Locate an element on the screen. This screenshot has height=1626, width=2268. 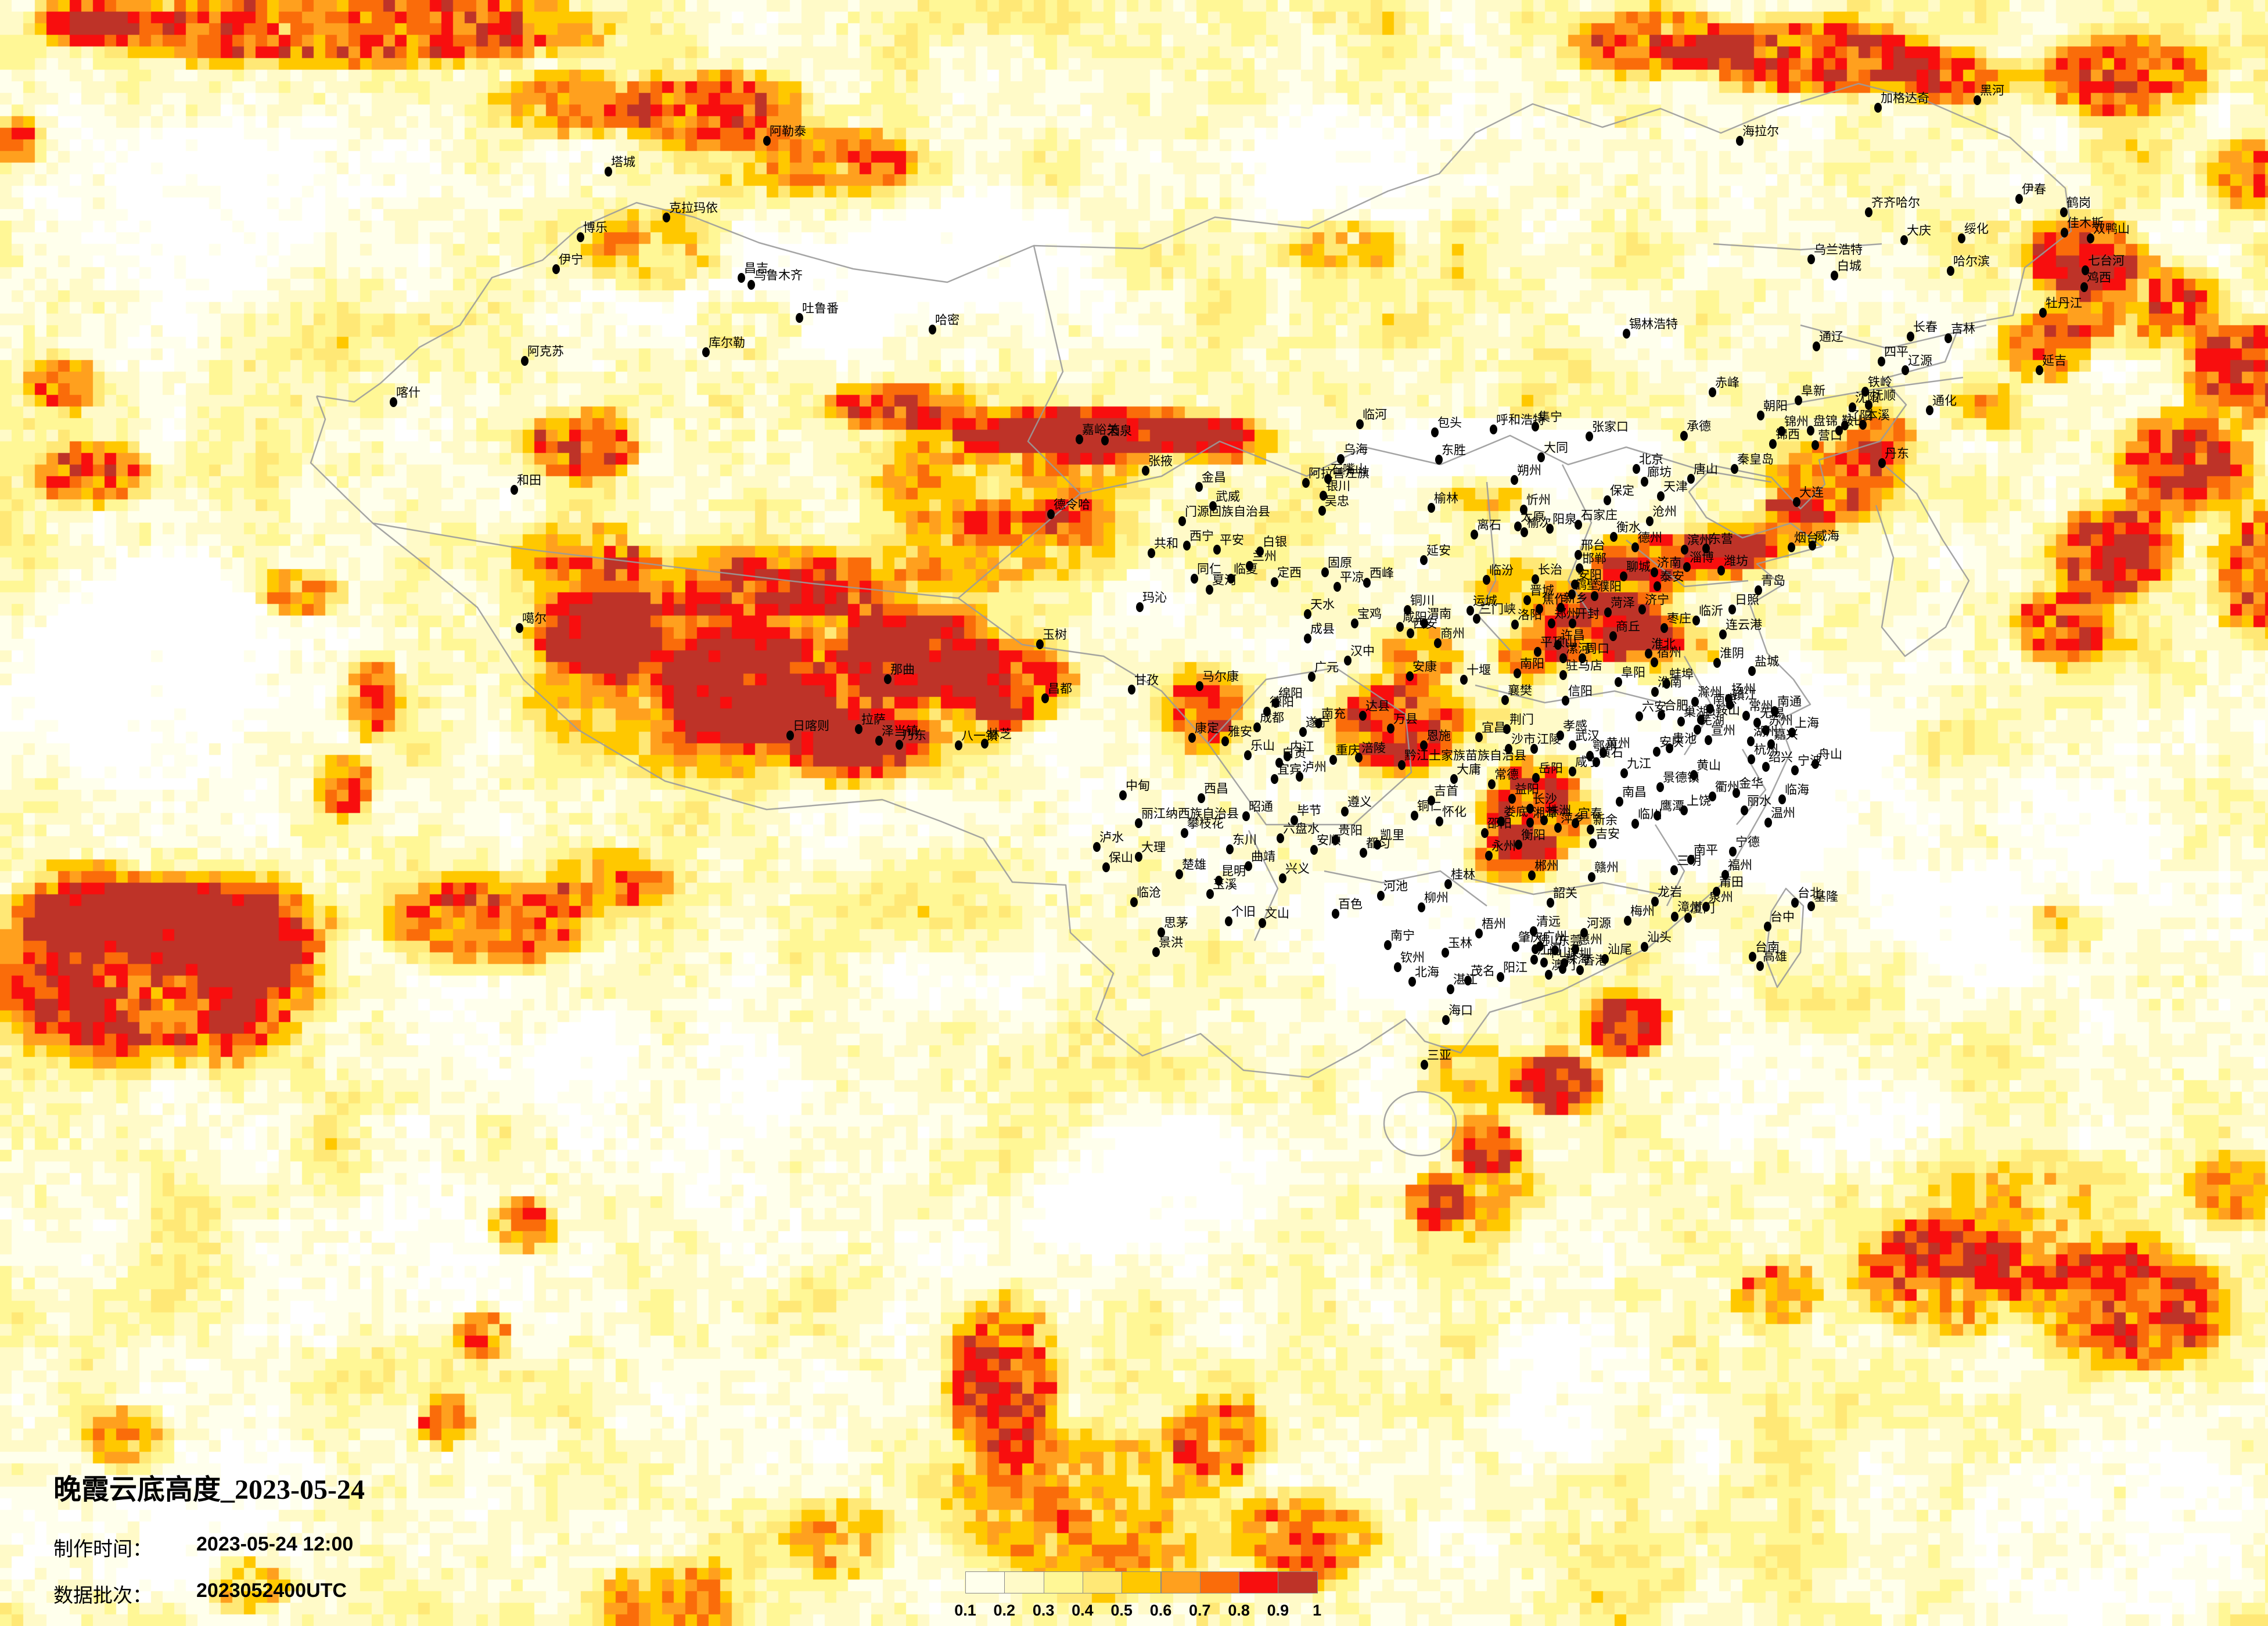
city-label: 茂名 is located at coordinates (1483, 972).